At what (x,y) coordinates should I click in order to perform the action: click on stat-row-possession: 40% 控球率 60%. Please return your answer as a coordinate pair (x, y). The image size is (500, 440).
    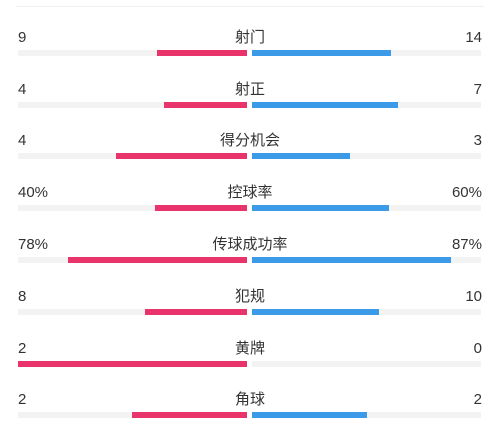
    Looking at the image, I should click on (250, 203).